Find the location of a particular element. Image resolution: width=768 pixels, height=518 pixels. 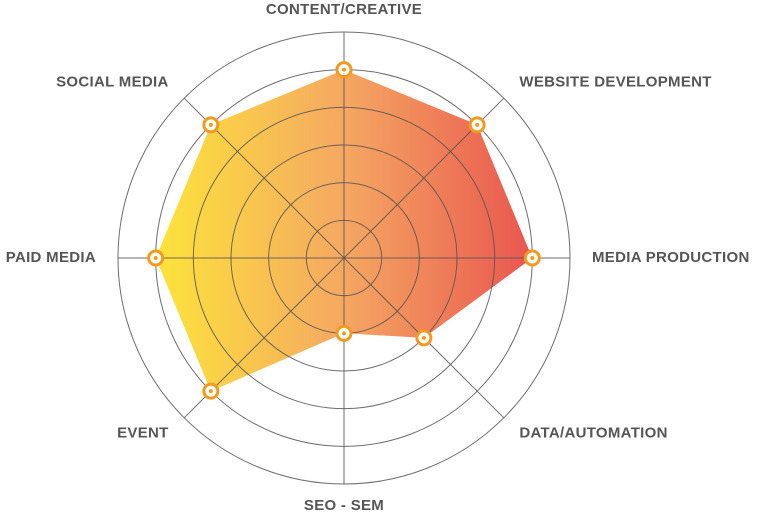

axis-label: MEDIA PRODUCTION is located at coordinates (671, 257).